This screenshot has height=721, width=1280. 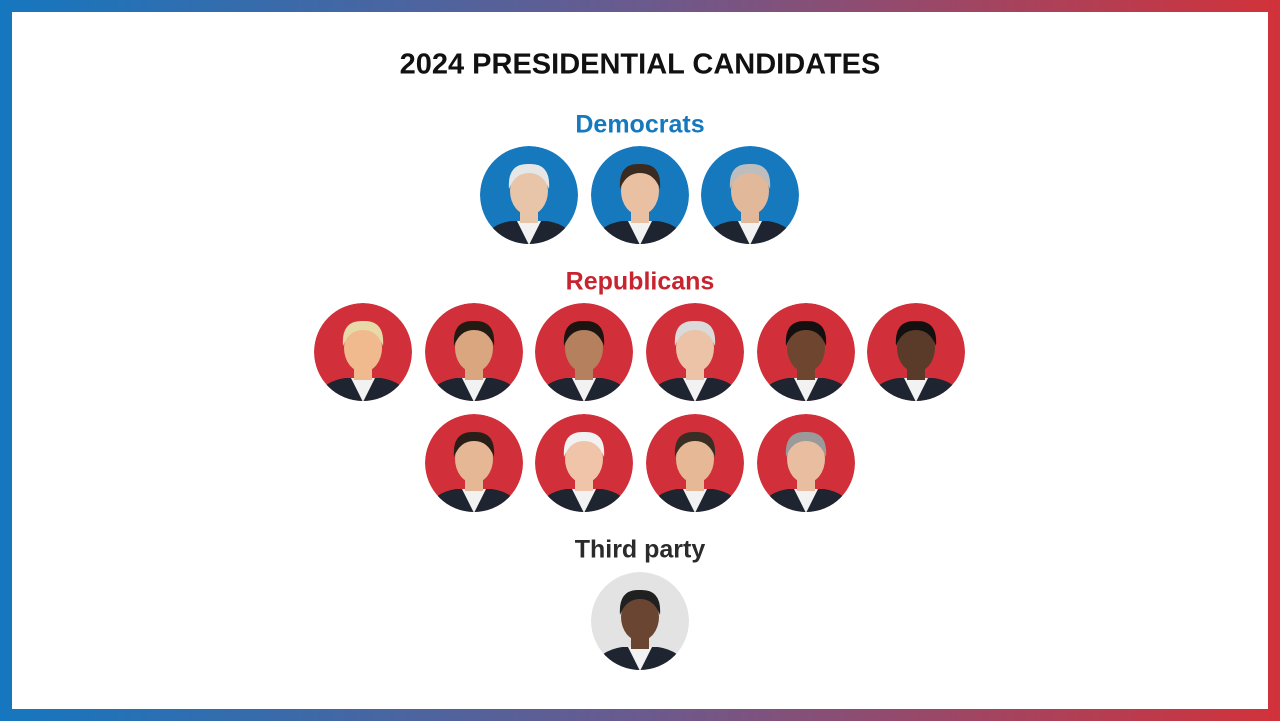 What do you see at coordinates (640, 65) in the screenshot?
I see `title: 2024 PRESIDENTIAL CANDIDATES` at bounding box center [640, 65].